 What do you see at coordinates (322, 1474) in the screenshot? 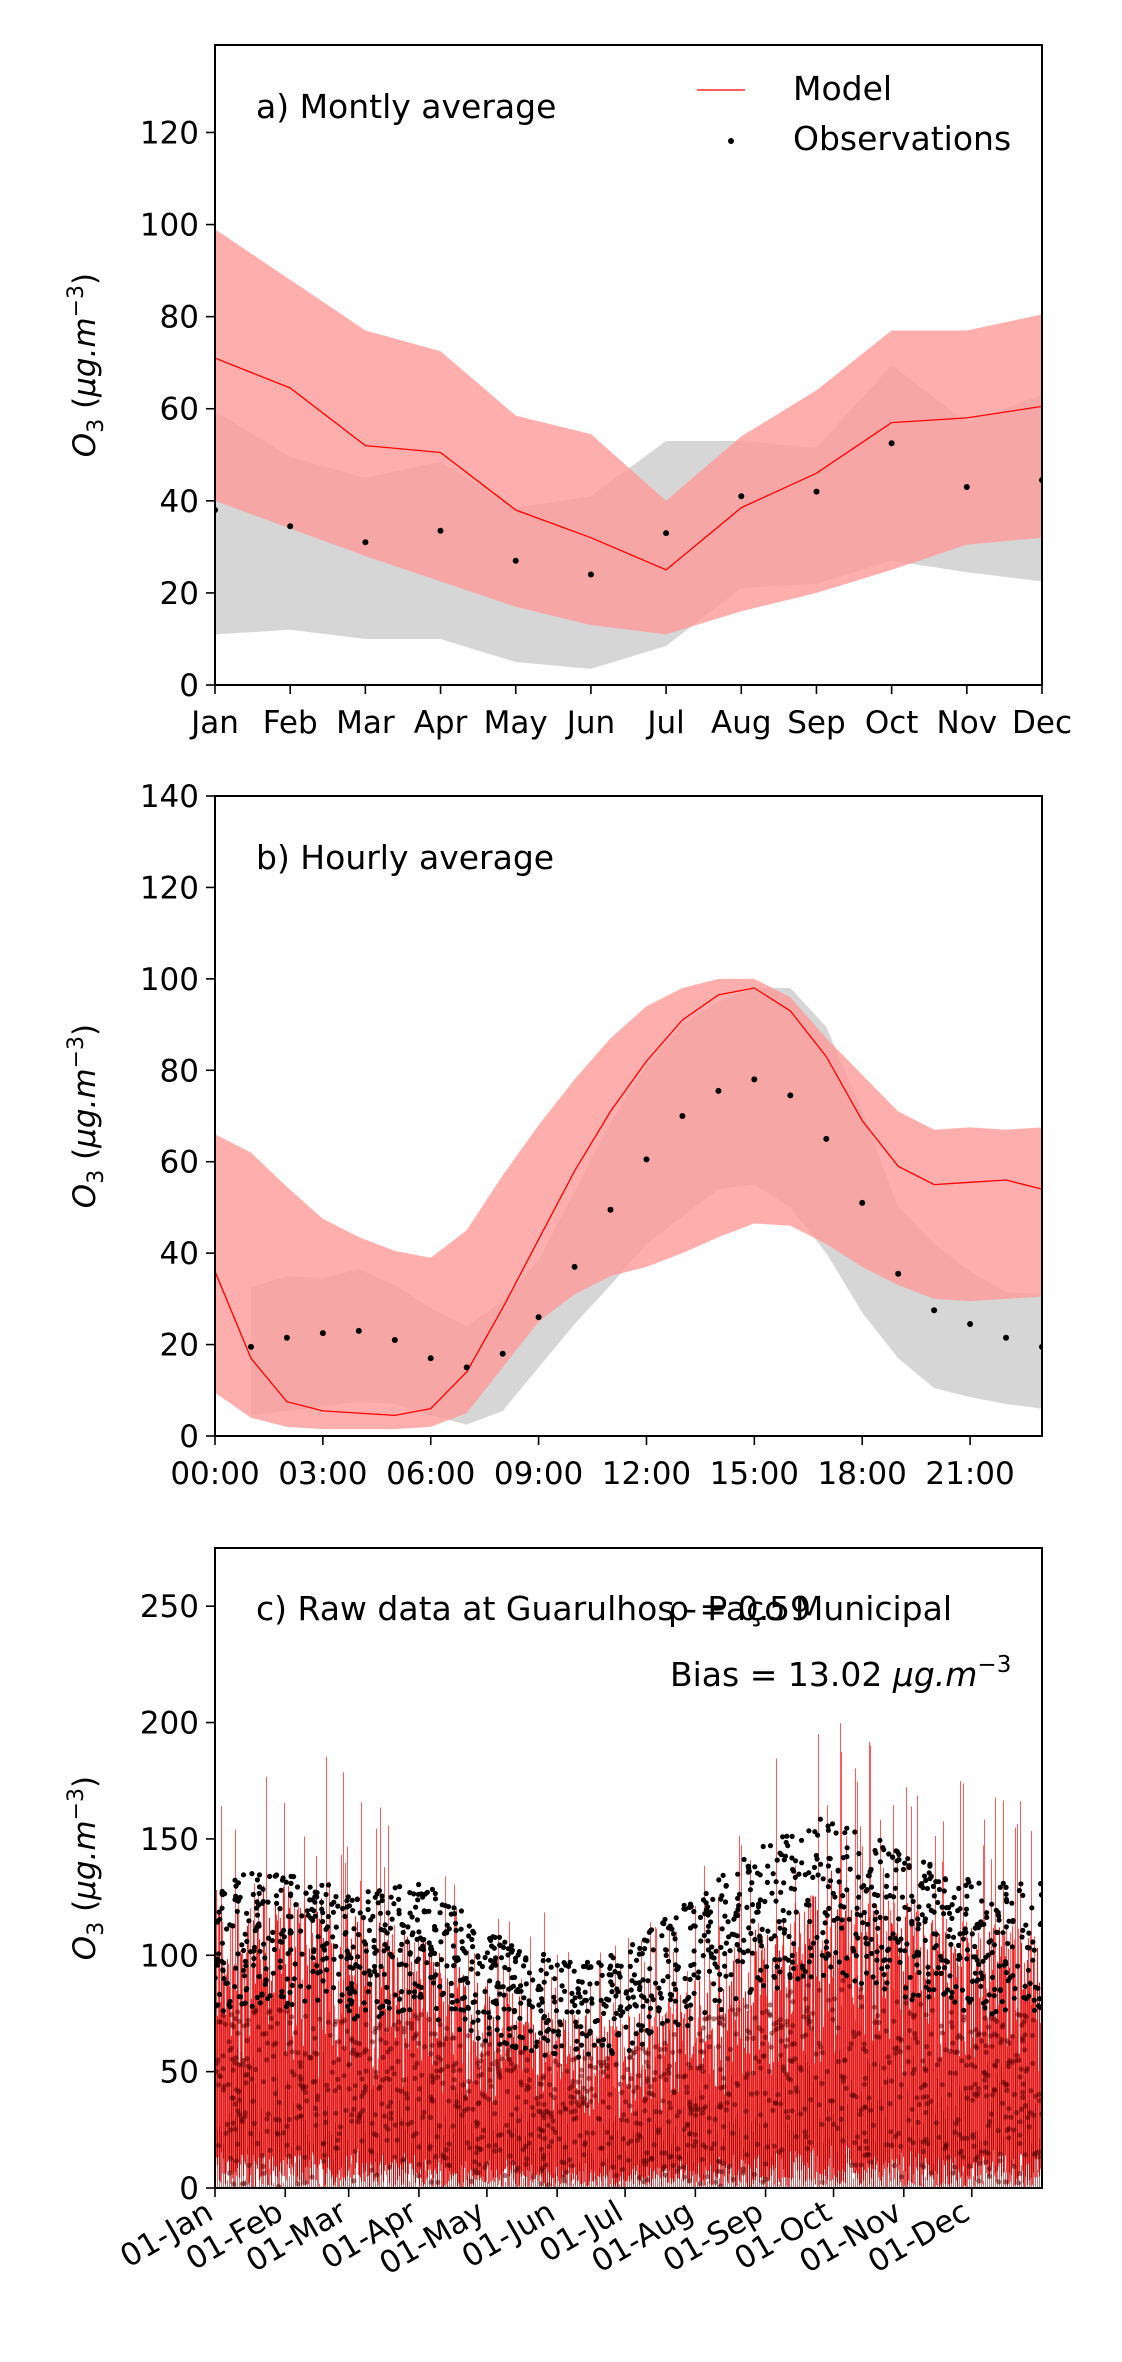
I see `x-tick-label: 03:00` at bounding box center [322, 1474].